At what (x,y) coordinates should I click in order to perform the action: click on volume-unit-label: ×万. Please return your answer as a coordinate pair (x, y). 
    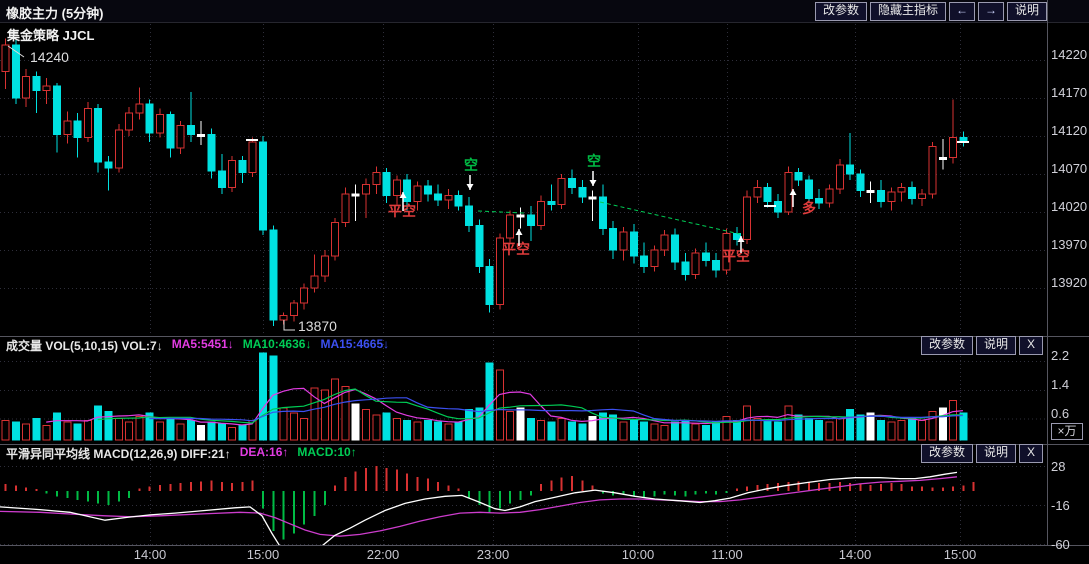
    Looking at the image, I should click on (1067, 431).